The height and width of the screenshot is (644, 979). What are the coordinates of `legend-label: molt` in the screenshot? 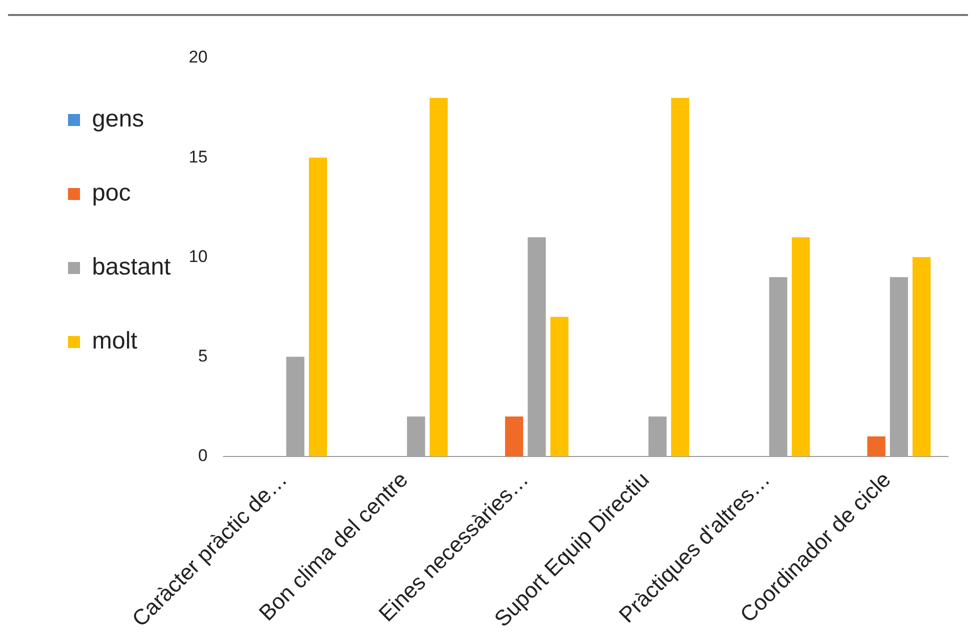 It's located at (115, 341).